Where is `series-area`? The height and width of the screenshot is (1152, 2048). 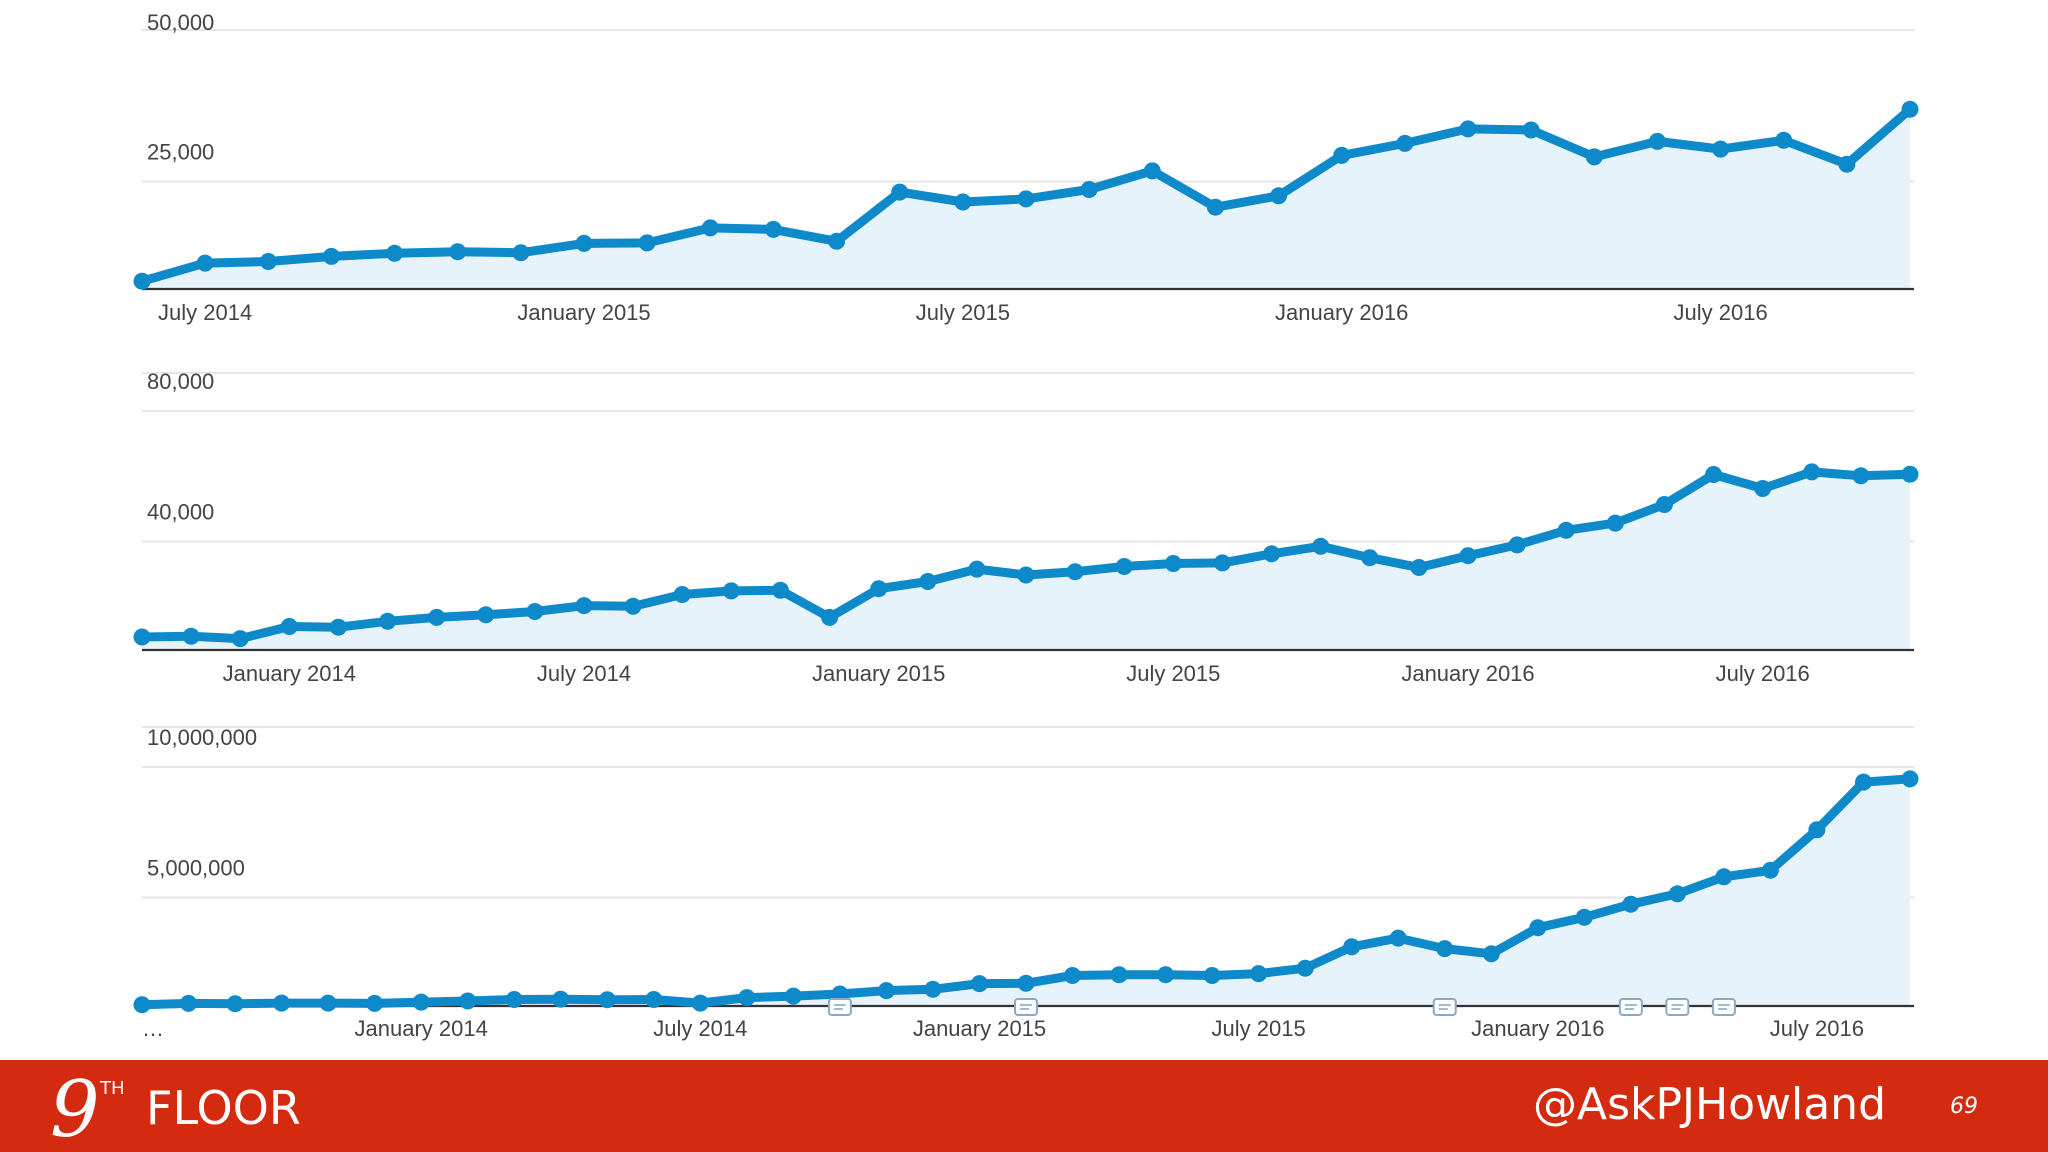
series-area is located at coordinates (1026, 560).